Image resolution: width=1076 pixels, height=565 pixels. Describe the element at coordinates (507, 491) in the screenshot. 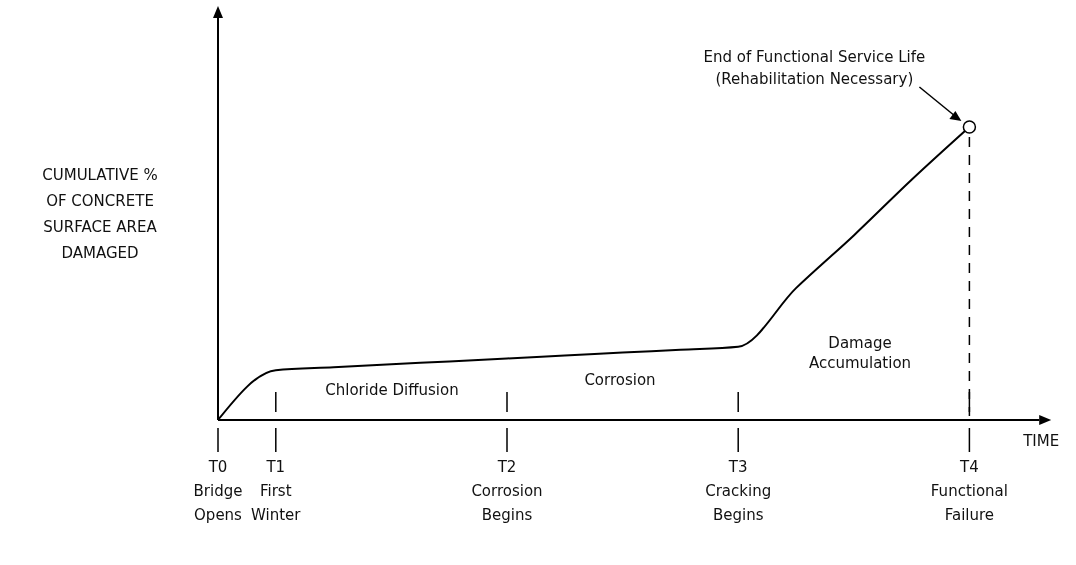

I see `x-tick-label: T2 Corrosion Begins` at that location.